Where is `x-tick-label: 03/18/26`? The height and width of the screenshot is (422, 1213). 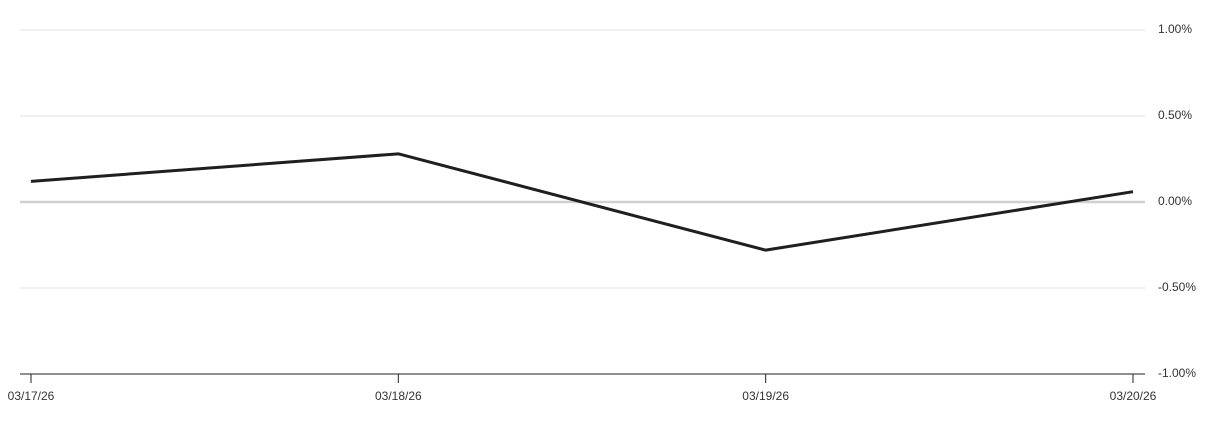
x-tick-label: 03/18/26 is located at coordinates (398, 396).